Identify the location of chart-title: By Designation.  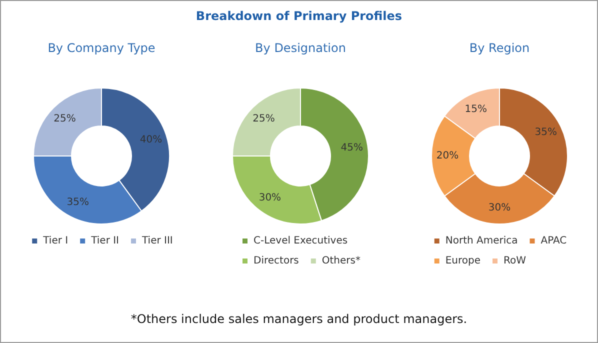
(300, 48).